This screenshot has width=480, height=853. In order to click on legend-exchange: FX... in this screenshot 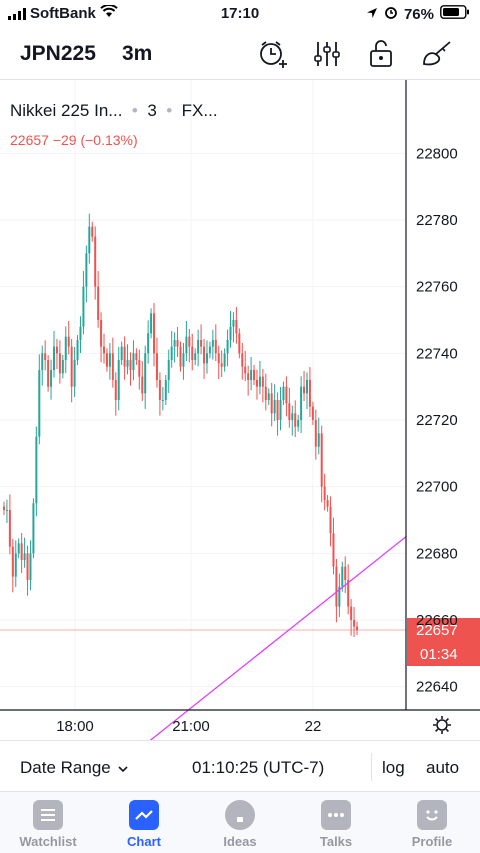, I will do `click(199, 110)`.